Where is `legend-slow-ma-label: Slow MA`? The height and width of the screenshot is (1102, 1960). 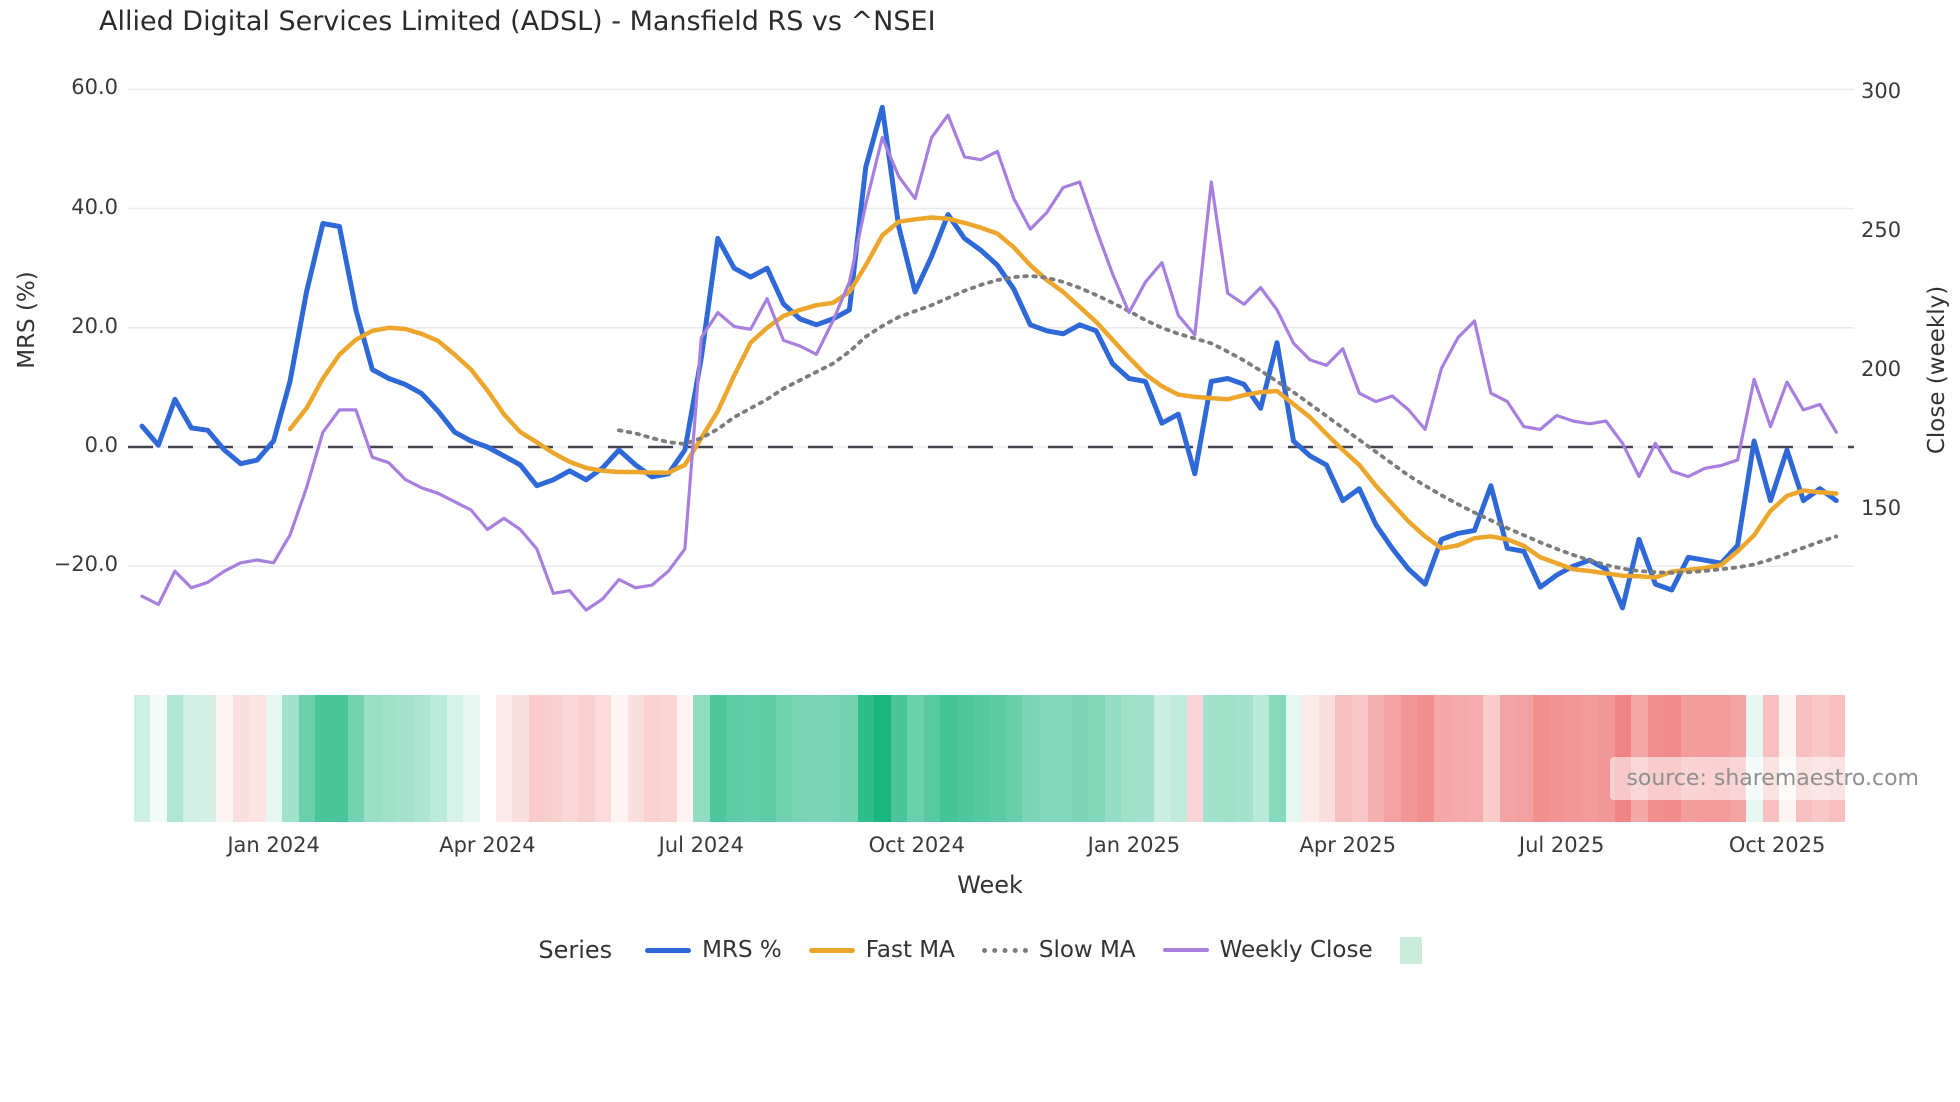
legend-slow-ma-label: Slow MA is located at coordinates (1087, 950).